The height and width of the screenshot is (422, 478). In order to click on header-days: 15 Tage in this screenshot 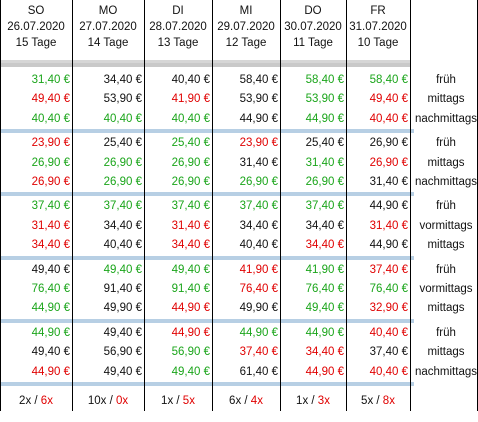, I will do `click(36, 43)`.